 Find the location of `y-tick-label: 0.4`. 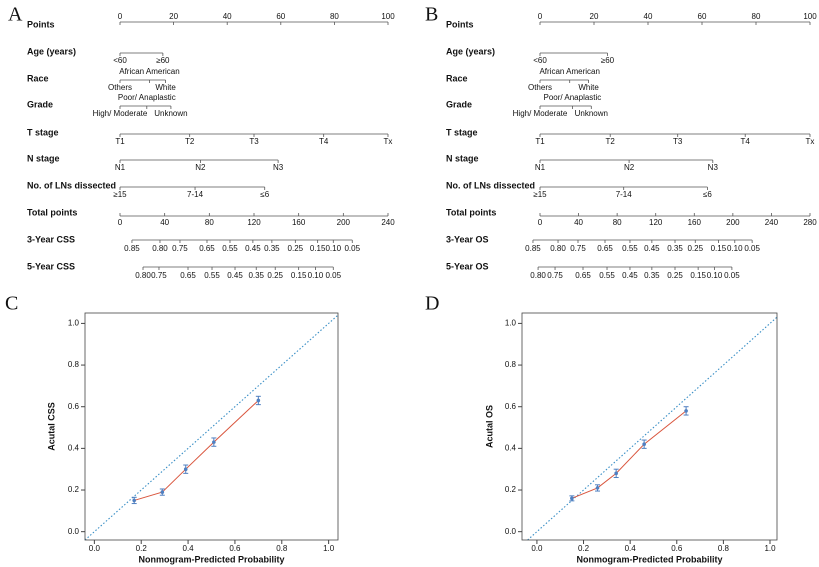

y-tick-label: 0.4 is located at coordinates (511, 447).